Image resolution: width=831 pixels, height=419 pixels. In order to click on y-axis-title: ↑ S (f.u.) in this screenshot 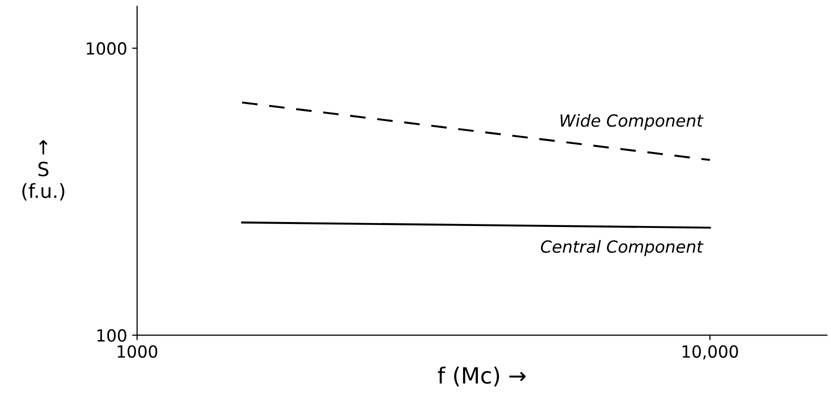, I will do `click(43, 170)`.